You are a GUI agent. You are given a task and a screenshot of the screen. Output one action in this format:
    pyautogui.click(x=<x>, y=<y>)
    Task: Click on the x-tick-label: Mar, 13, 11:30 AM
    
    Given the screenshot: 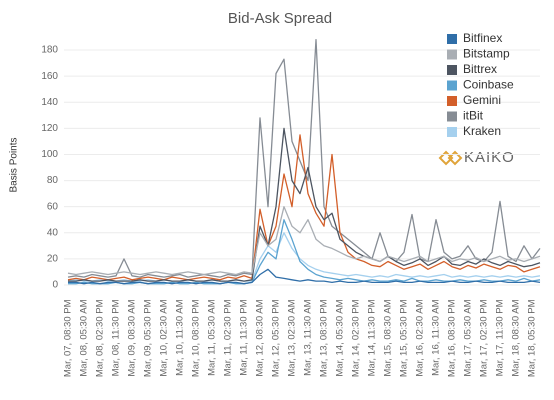 What is the action you would take?
    pyautogui.click(x=308, y=337)
    